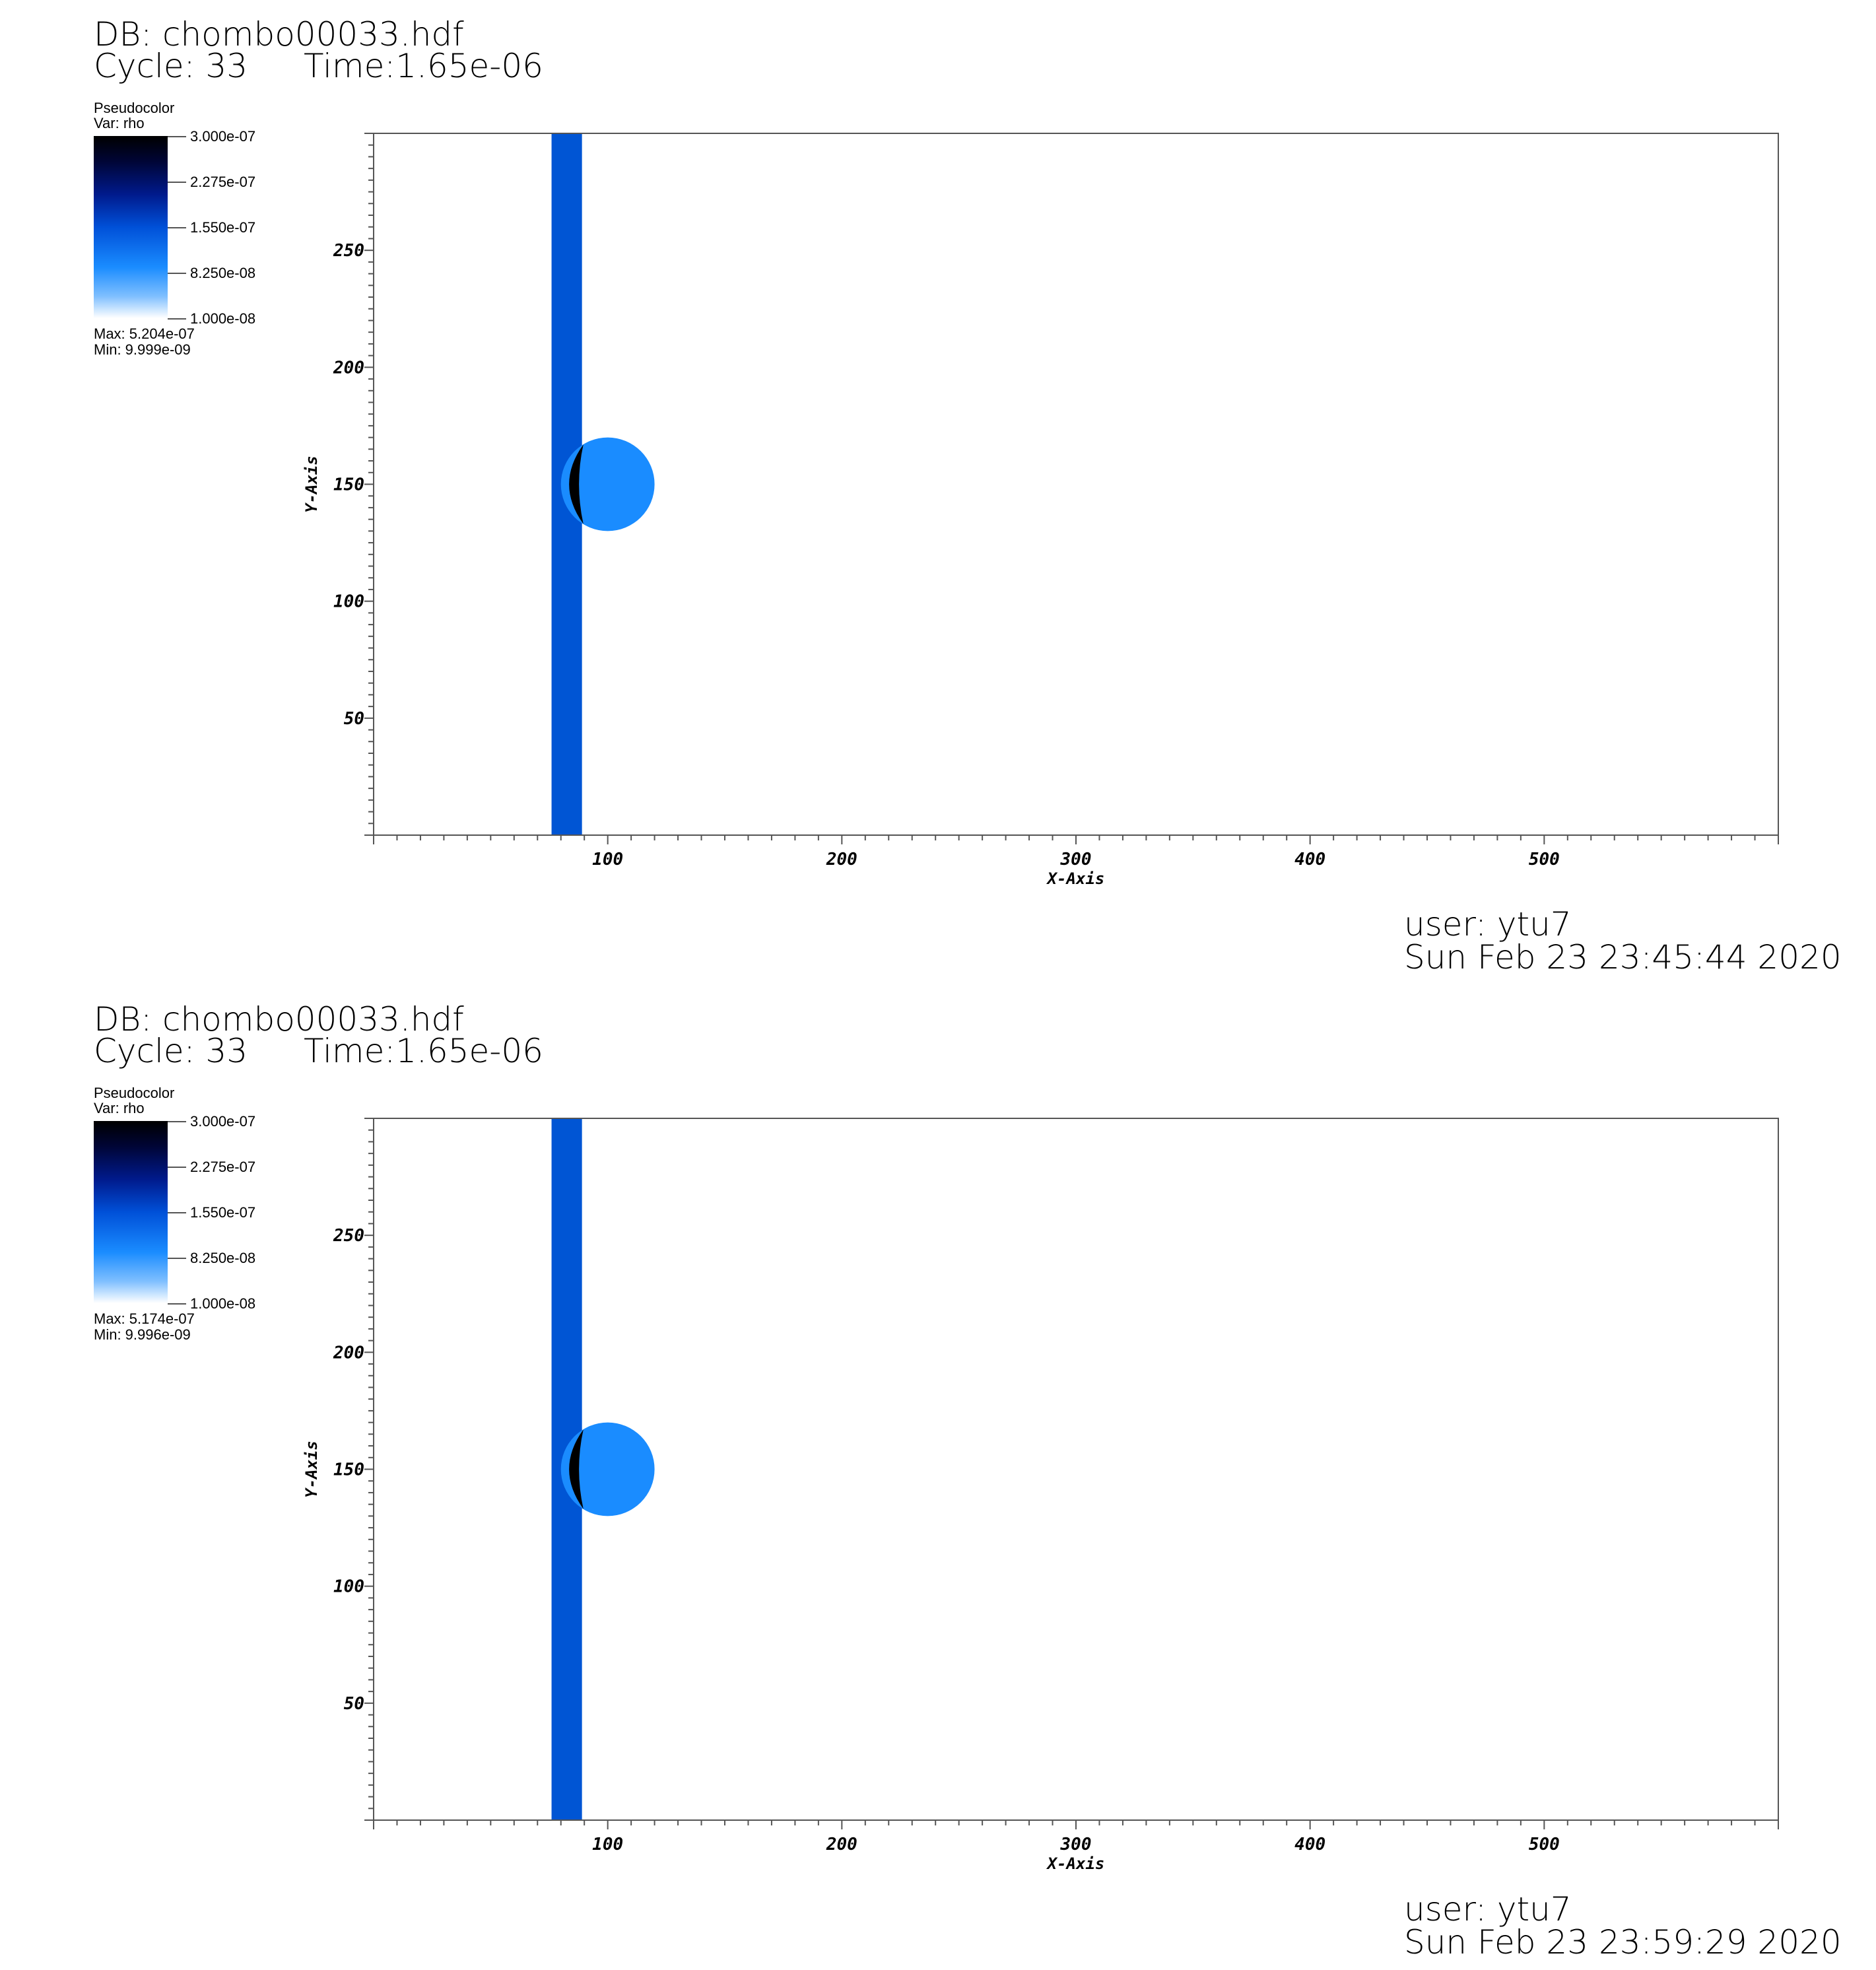 Image resolution: width=1876 pixels, height=1970 pixels. What do you see at coordinates (142, 1334) in the screenshot?
I see `legend-min: Min: 9.996e-09` at bounding box center [142, 1334].